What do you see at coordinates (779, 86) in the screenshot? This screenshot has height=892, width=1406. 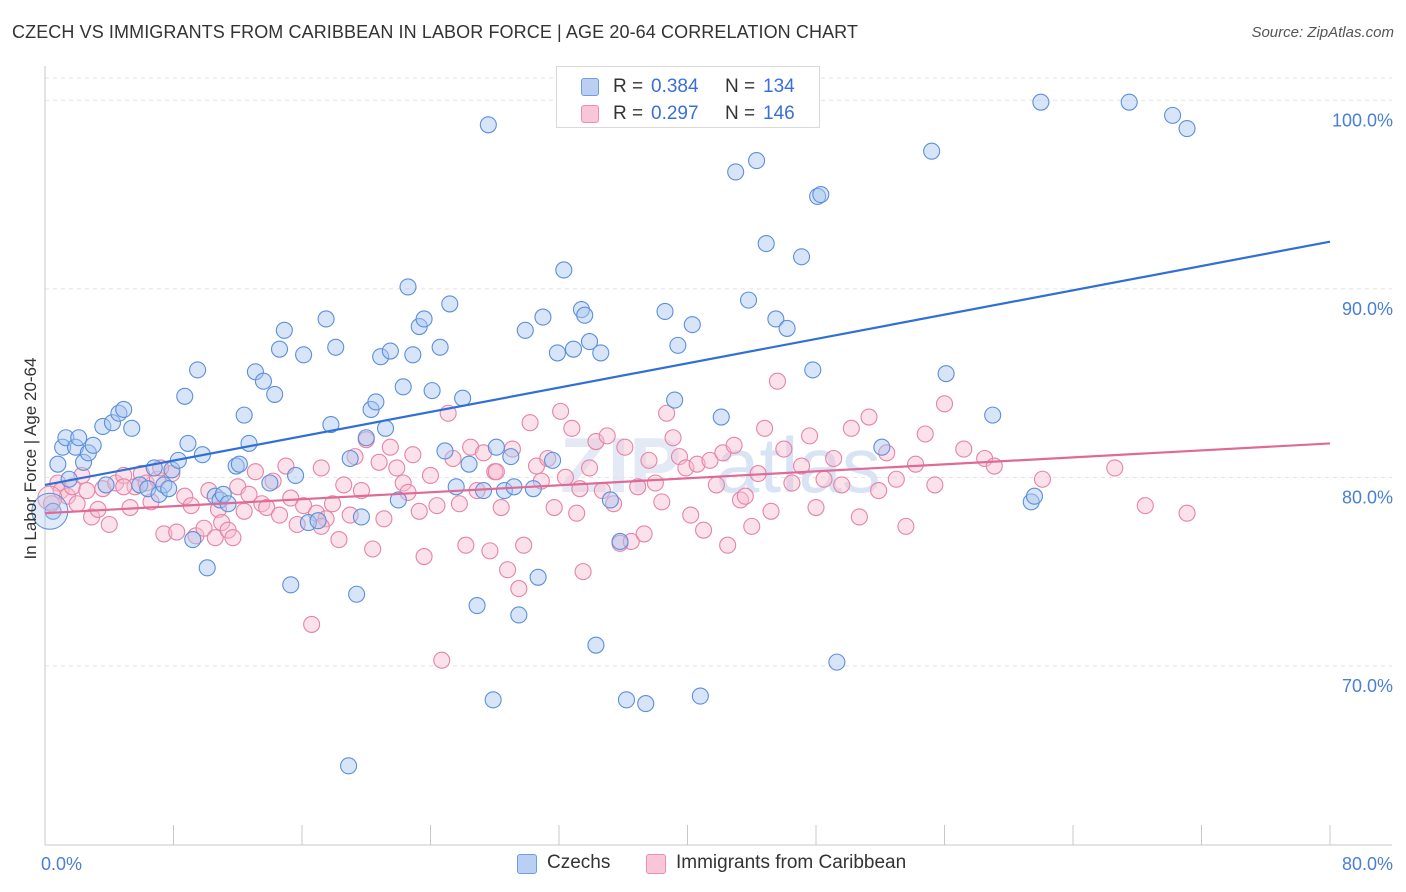 I see `czech-n-value: 134` at bounding box center [779, 86].